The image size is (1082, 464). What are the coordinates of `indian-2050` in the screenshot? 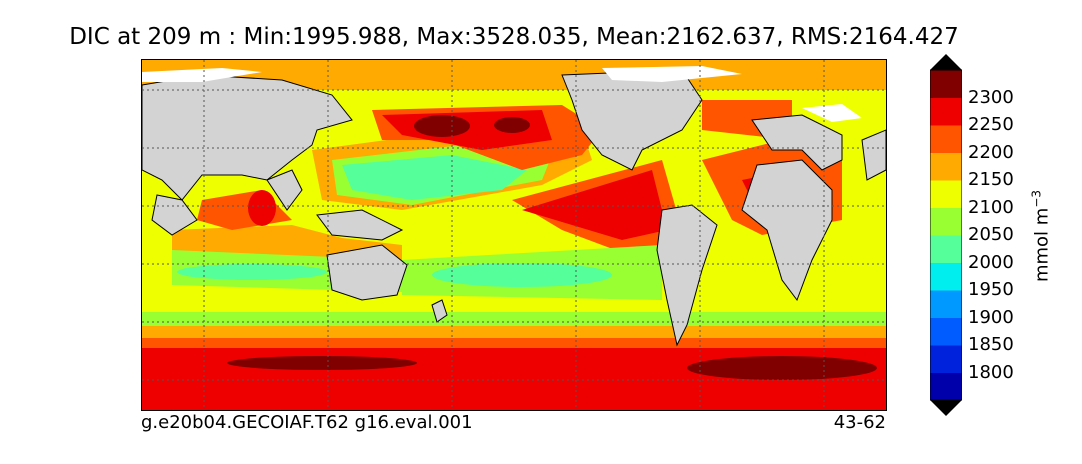 It's located at (252, 272).